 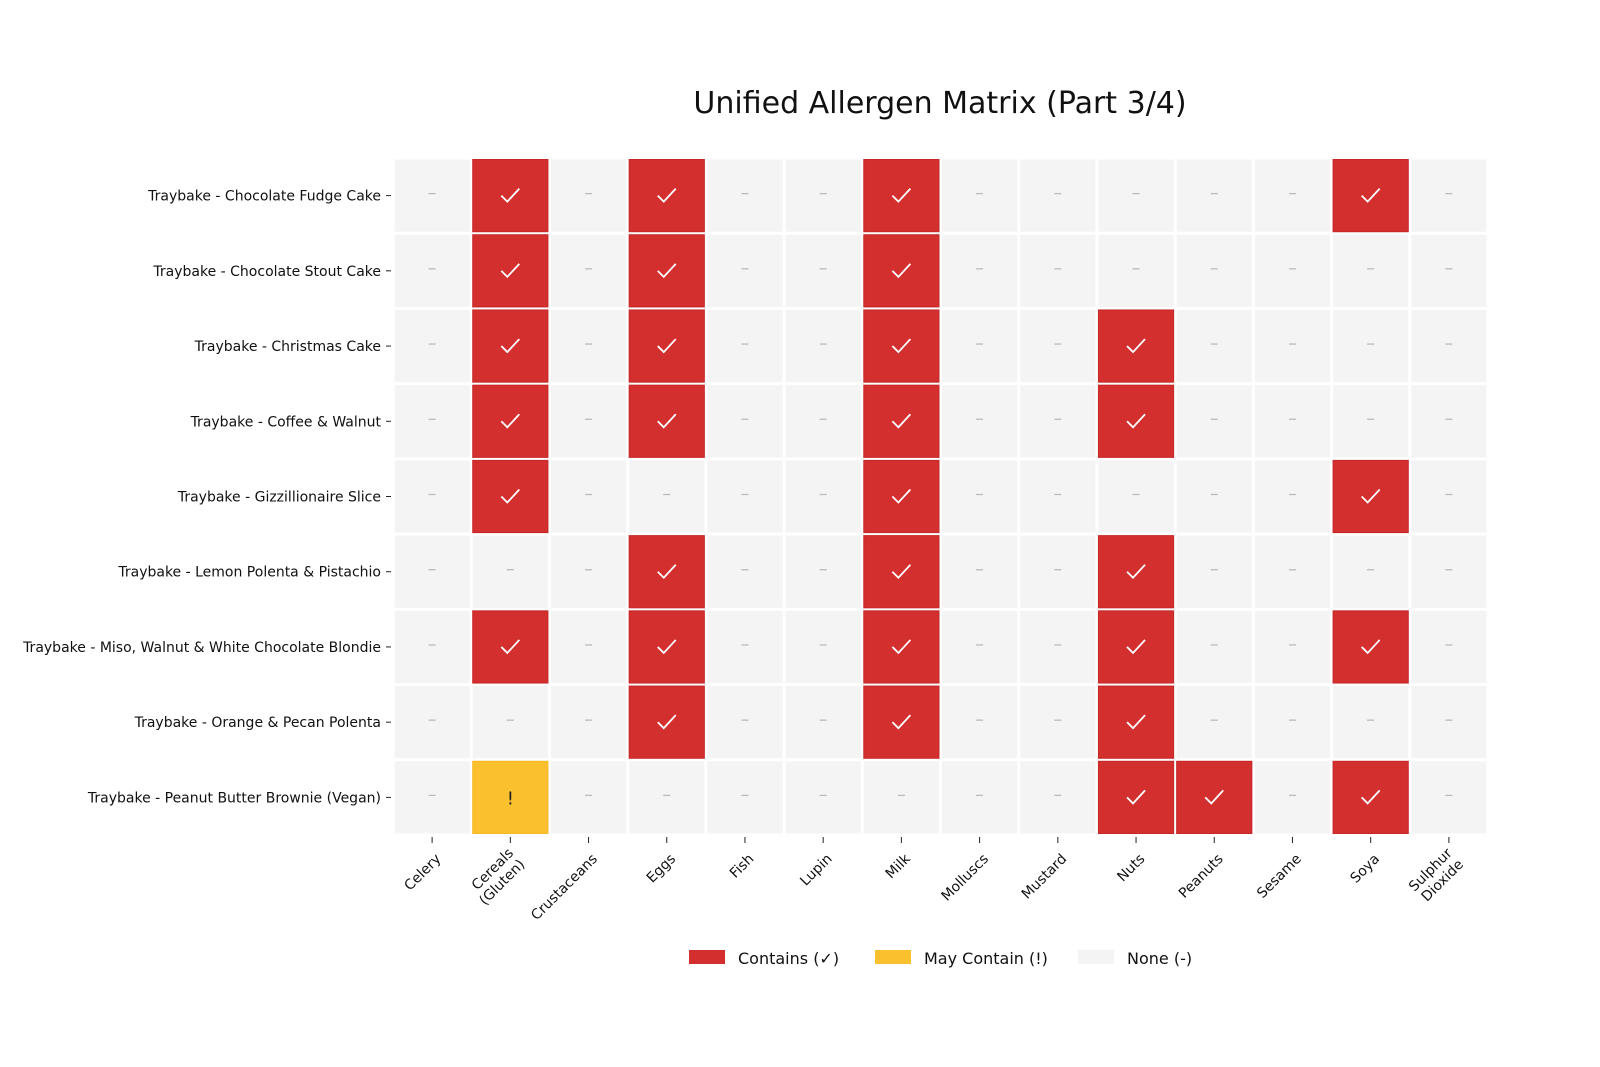 I want to click on legend-label: None (-), so click(x=1159, y=958).